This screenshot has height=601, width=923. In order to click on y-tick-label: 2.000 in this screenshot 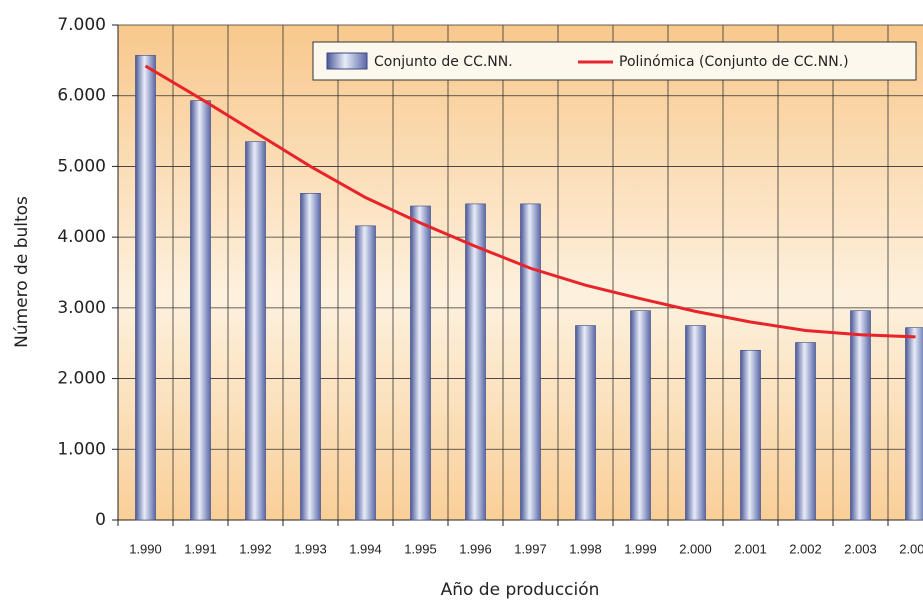, I will do `click(81, 379)`.